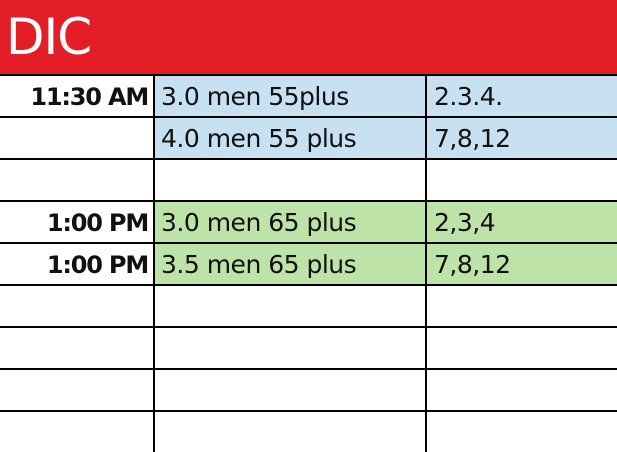 This screenshot has height=452, width=617. I want to click on table-row: 4.0 men 55 plus 7,8,12, so click(308, 137).